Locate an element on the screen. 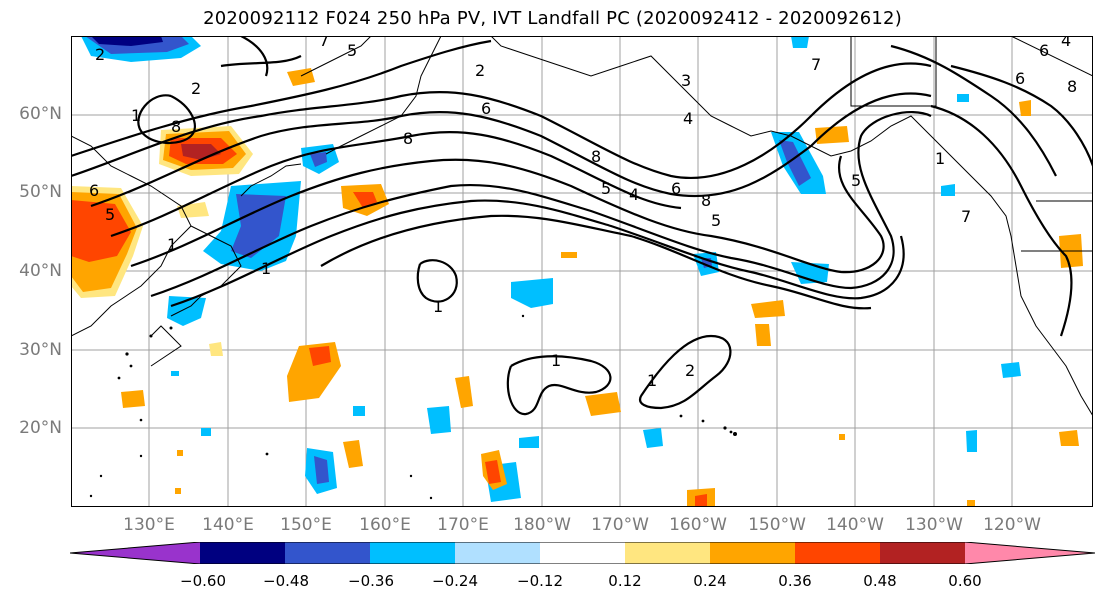 This screenshot has height=601, width=1105. colorbar-tick-label: 0.48 is located at coordinates (880, 581).